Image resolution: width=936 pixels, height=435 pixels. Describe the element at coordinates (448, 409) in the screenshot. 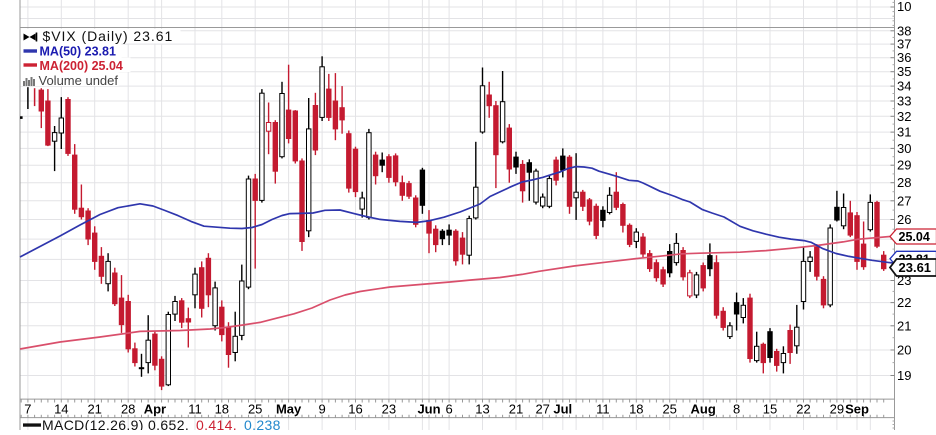

I see `svg-text: 6` at that location.